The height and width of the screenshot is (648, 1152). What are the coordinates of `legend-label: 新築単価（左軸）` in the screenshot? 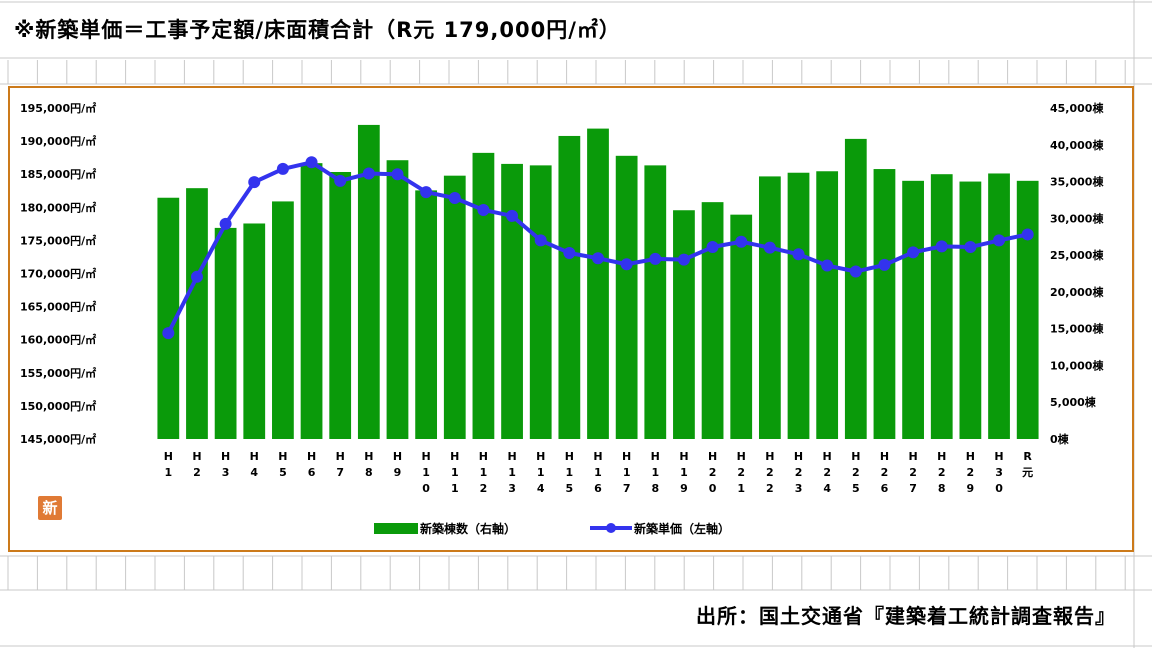 It's located at (682, 528).